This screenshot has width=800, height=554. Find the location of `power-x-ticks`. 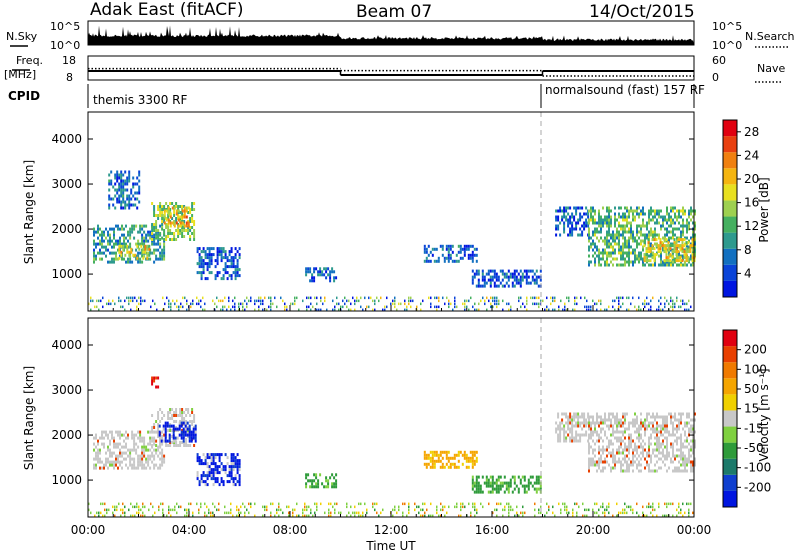

power-x-ticks is located at coordinates (391, 308).